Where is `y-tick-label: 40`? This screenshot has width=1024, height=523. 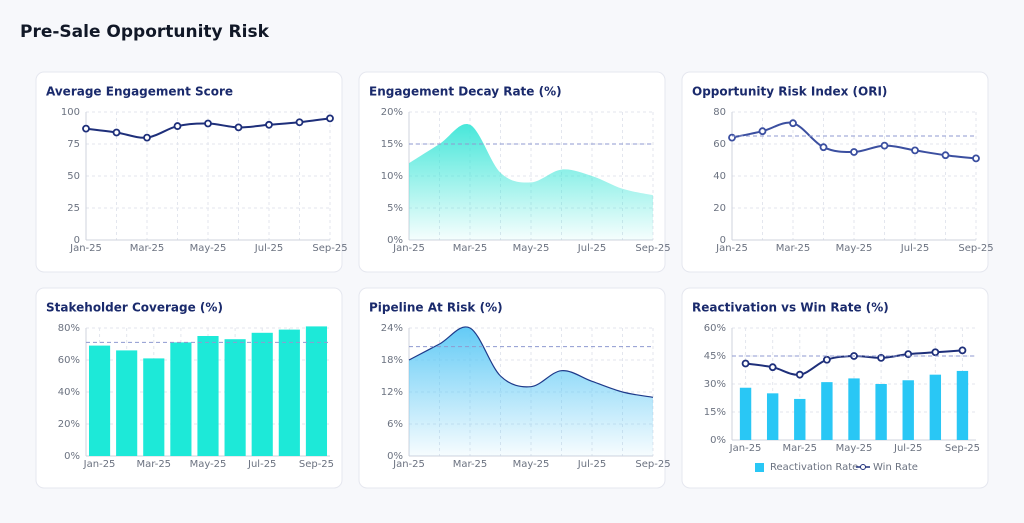
y-tick-label: 40 is located at coordinates (719, 176).